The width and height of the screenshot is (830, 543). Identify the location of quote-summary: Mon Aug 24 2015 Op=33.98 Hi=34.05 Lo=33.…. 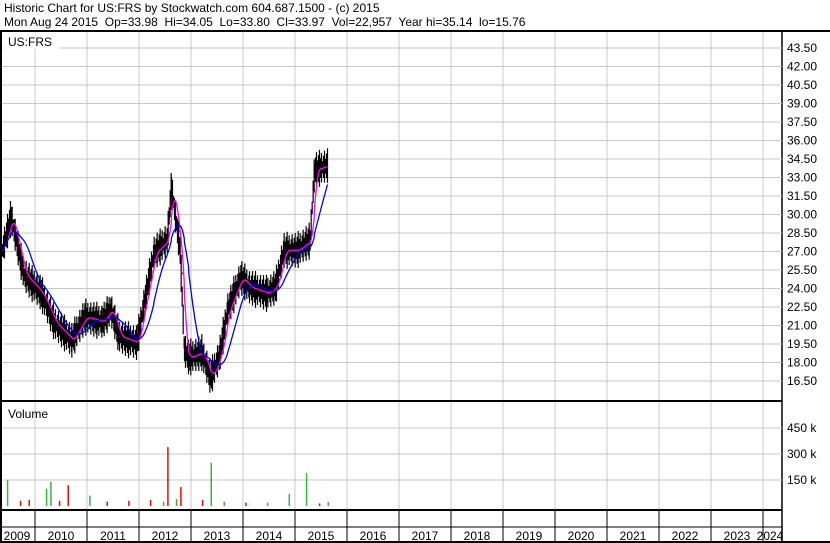
(265, 22).